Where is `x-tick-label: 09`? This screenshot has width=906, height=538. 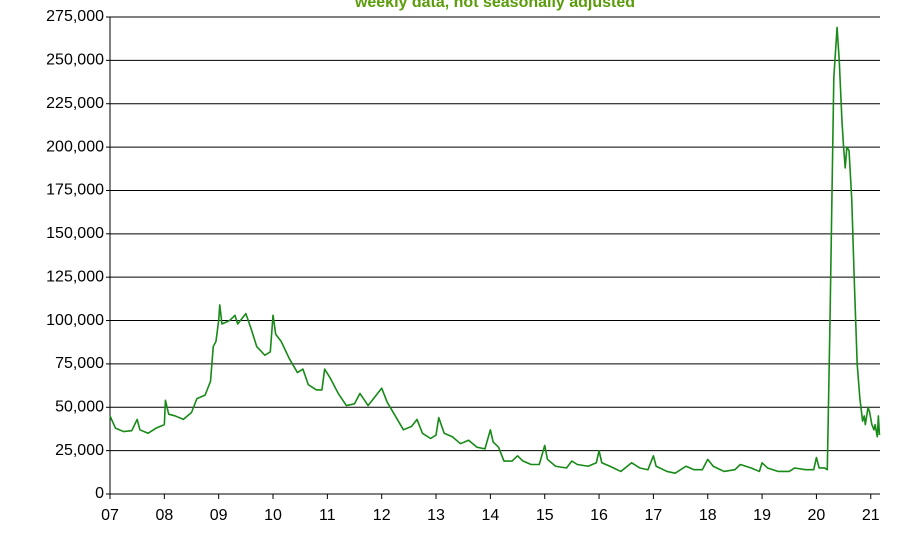
x-tick-label: 09 is located at coordinates (219, 515).